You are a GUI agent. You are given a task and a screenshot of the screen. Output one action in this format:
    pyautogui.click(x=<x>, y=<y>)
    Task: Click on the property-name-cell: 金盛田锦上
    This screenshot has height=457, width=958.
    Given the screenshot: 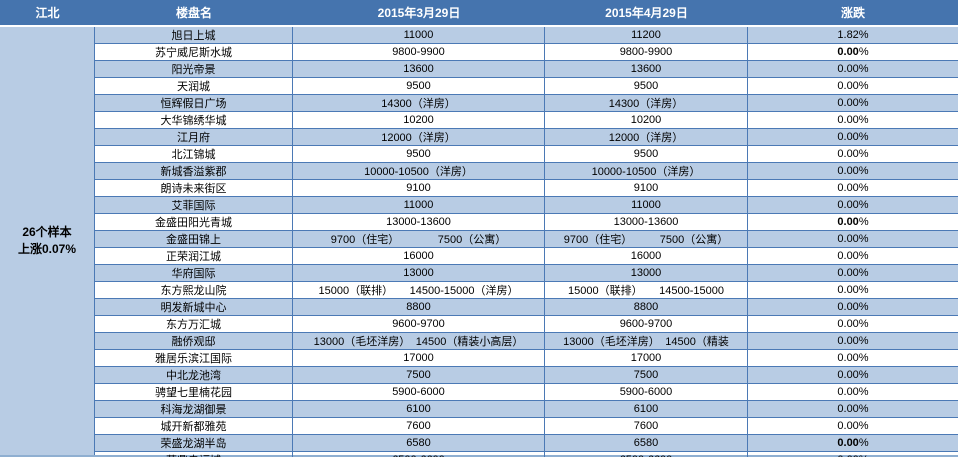 What is the action you would take?
    pyautogui.click(x=194, y=239)
    